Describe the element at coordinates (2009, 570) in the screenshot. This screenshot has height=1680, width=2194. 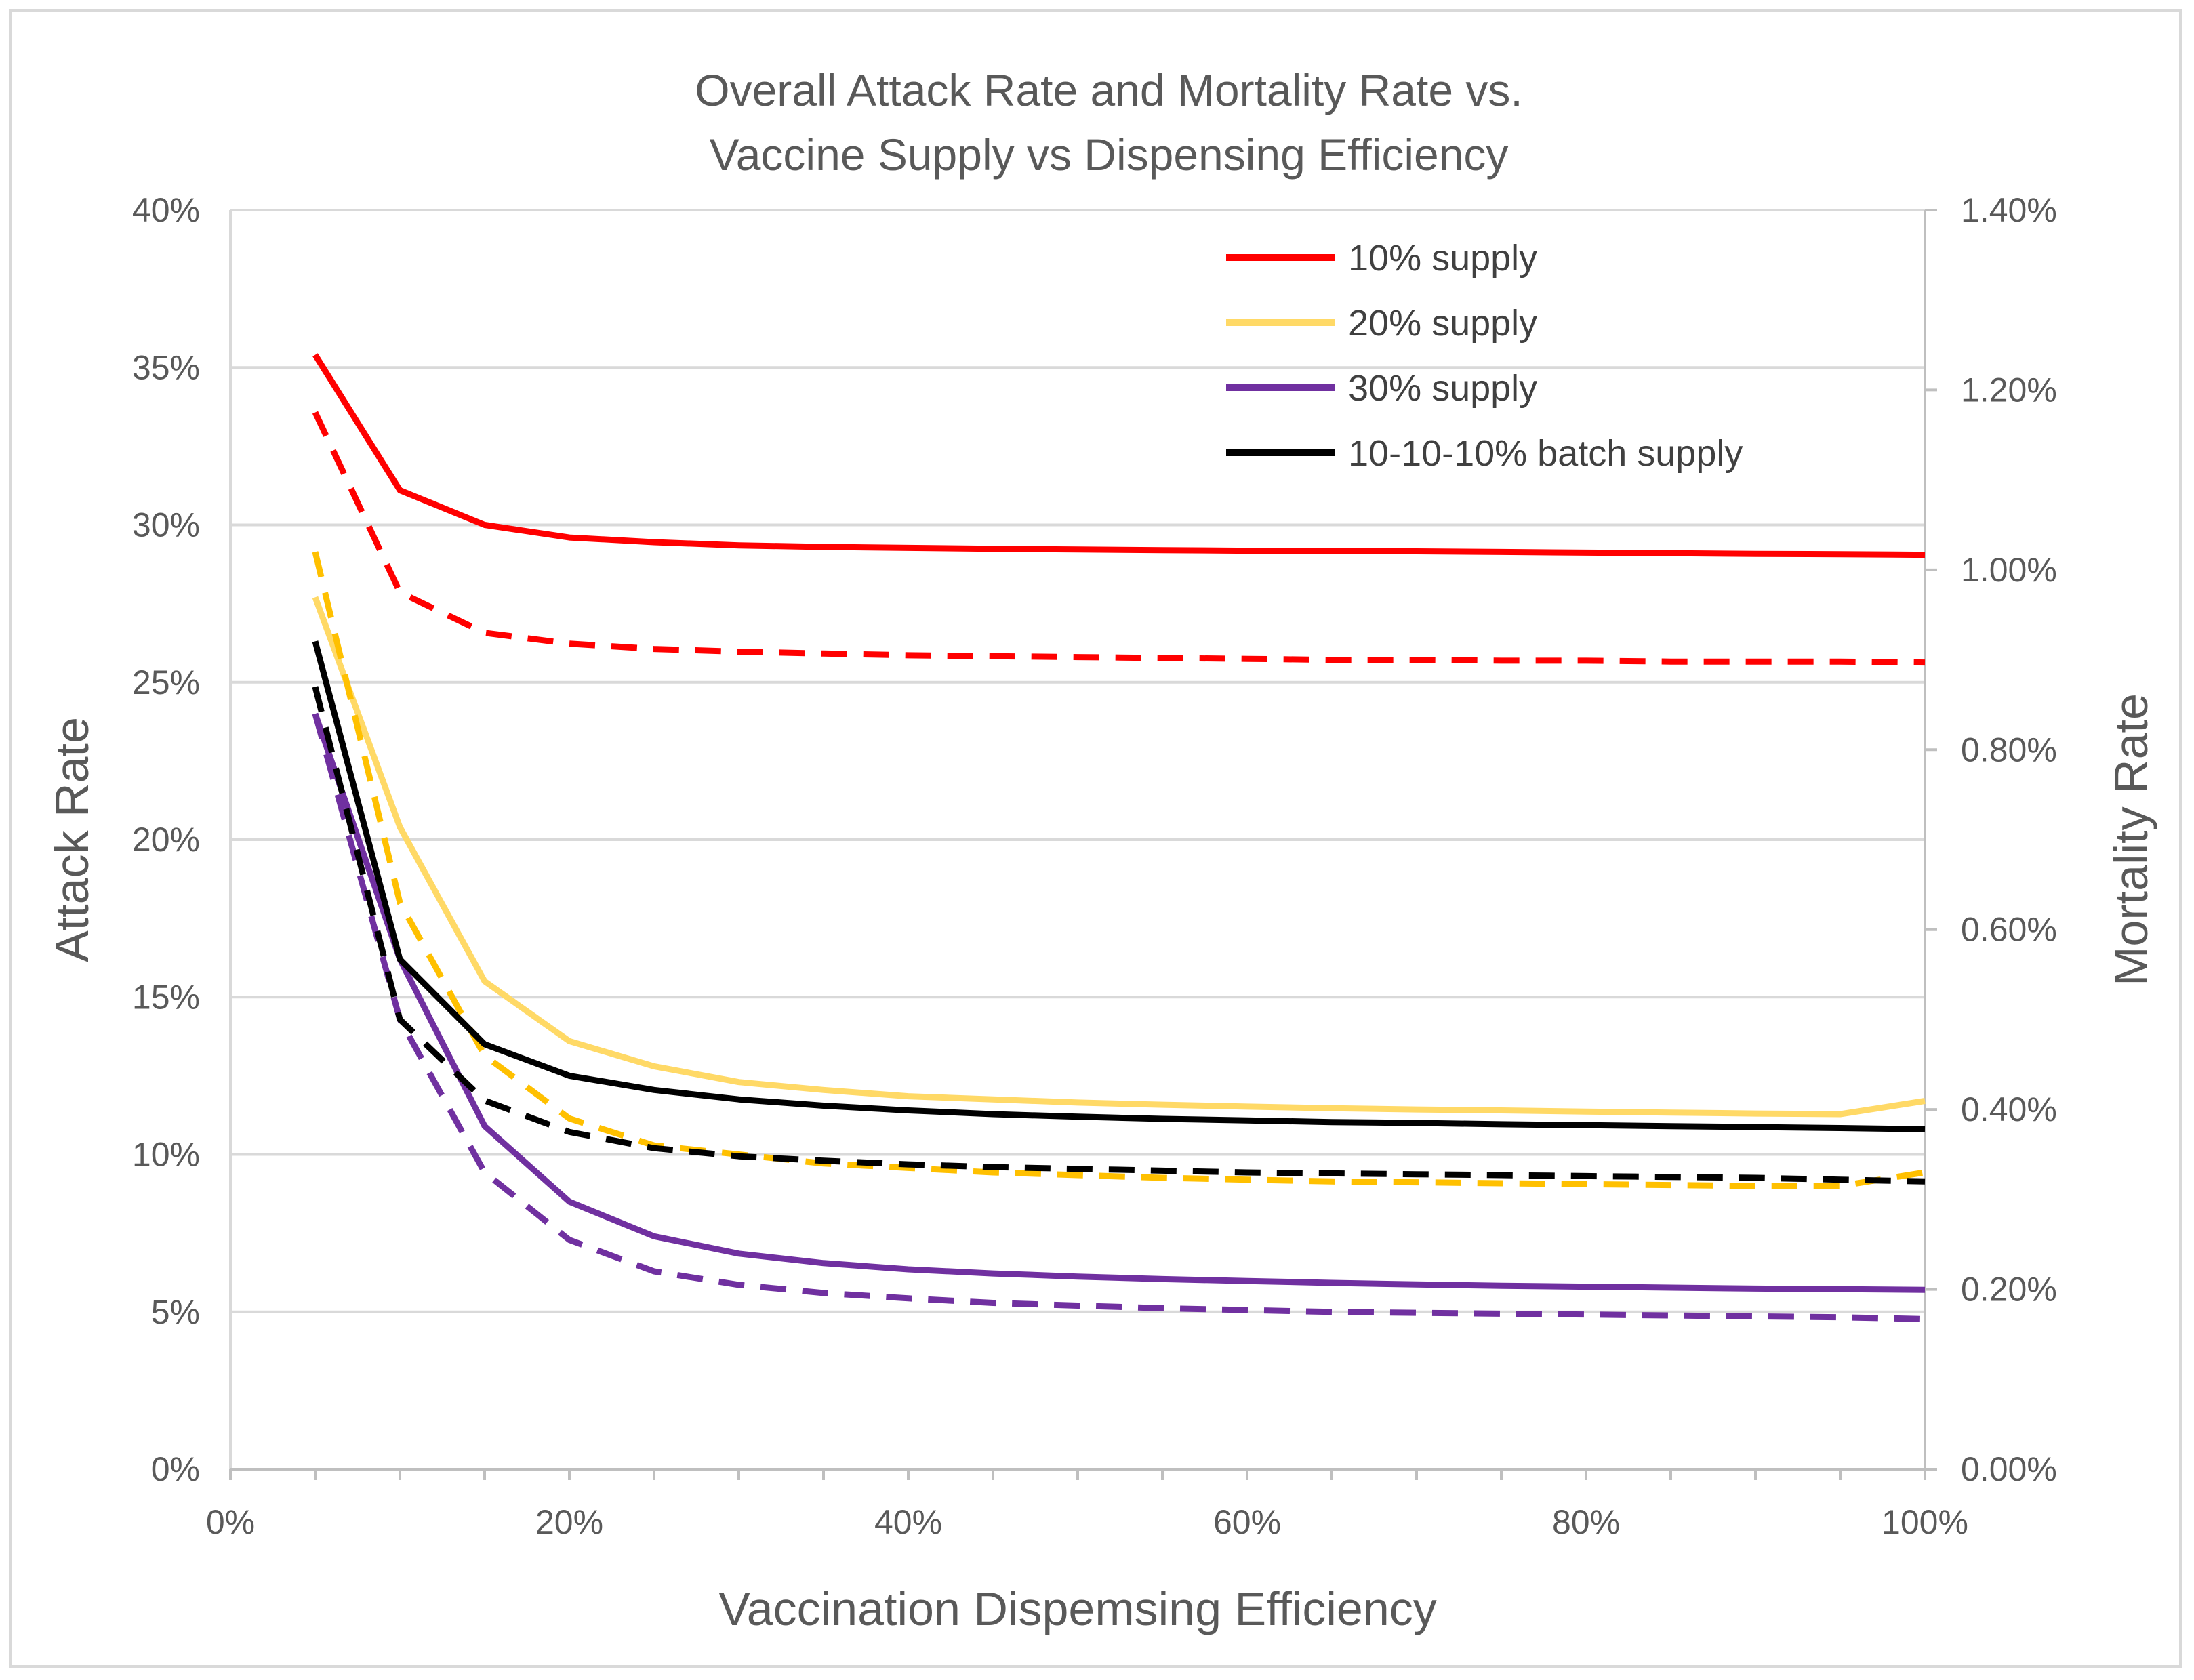
I see `y2-tick-label: 1.00%` at that location.